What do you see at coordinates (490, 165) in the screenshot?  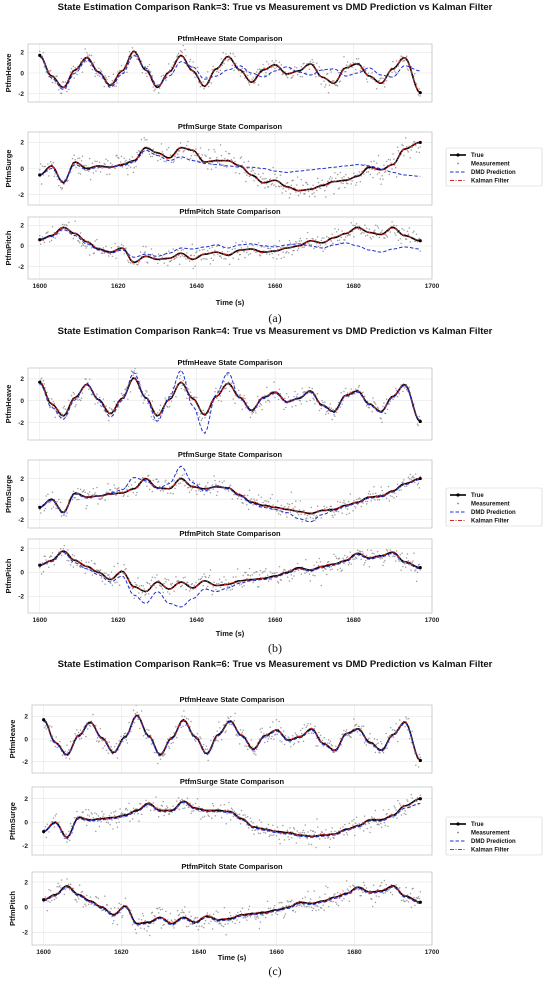 I see `legend-entry-label: Measurement` at bounding box center [490, 165].